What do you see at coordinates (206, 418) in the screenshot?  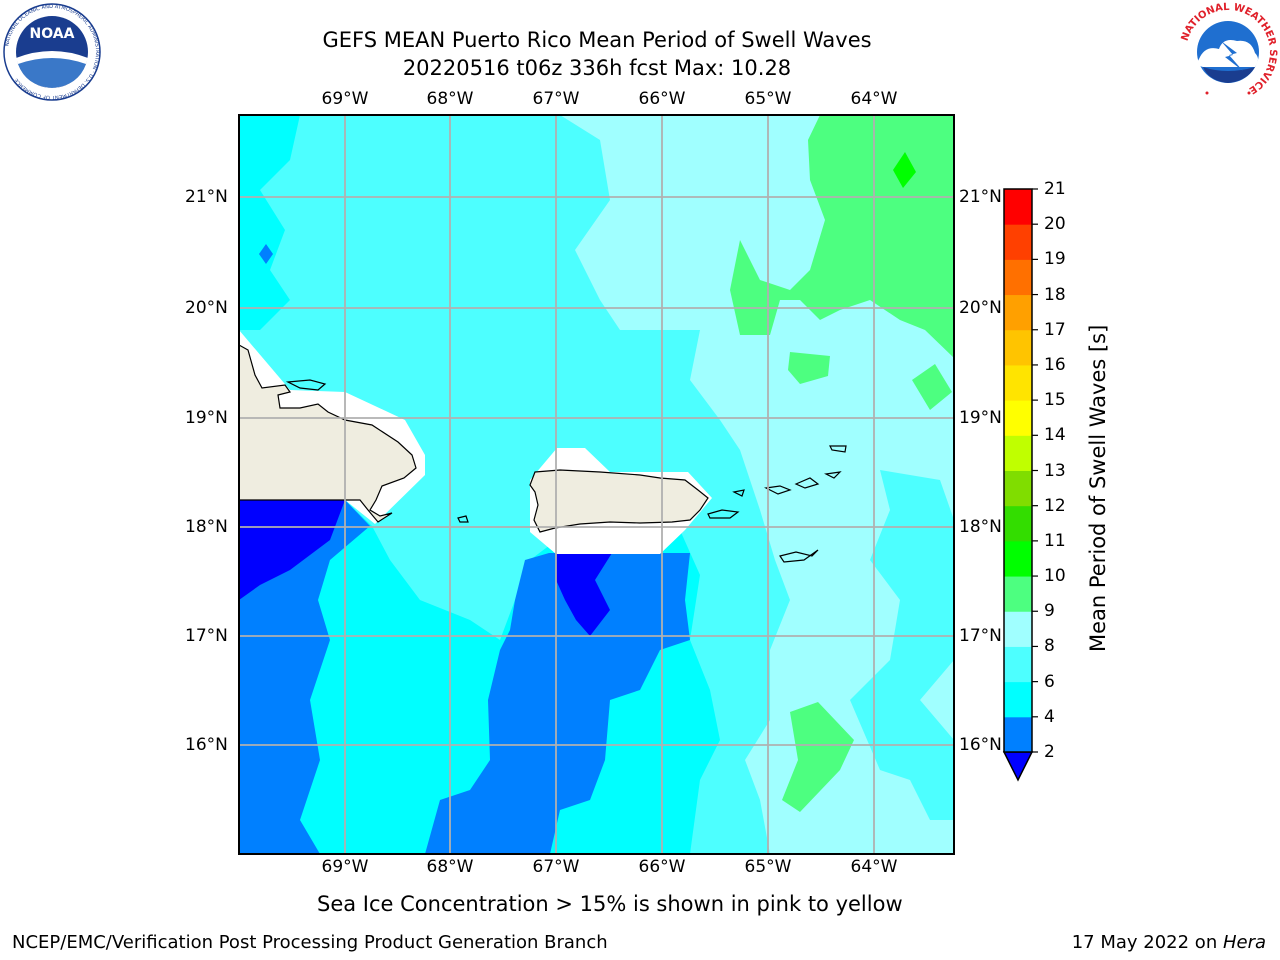 I see `lat-label-left: 19°N` at bounding box center [206, 418].